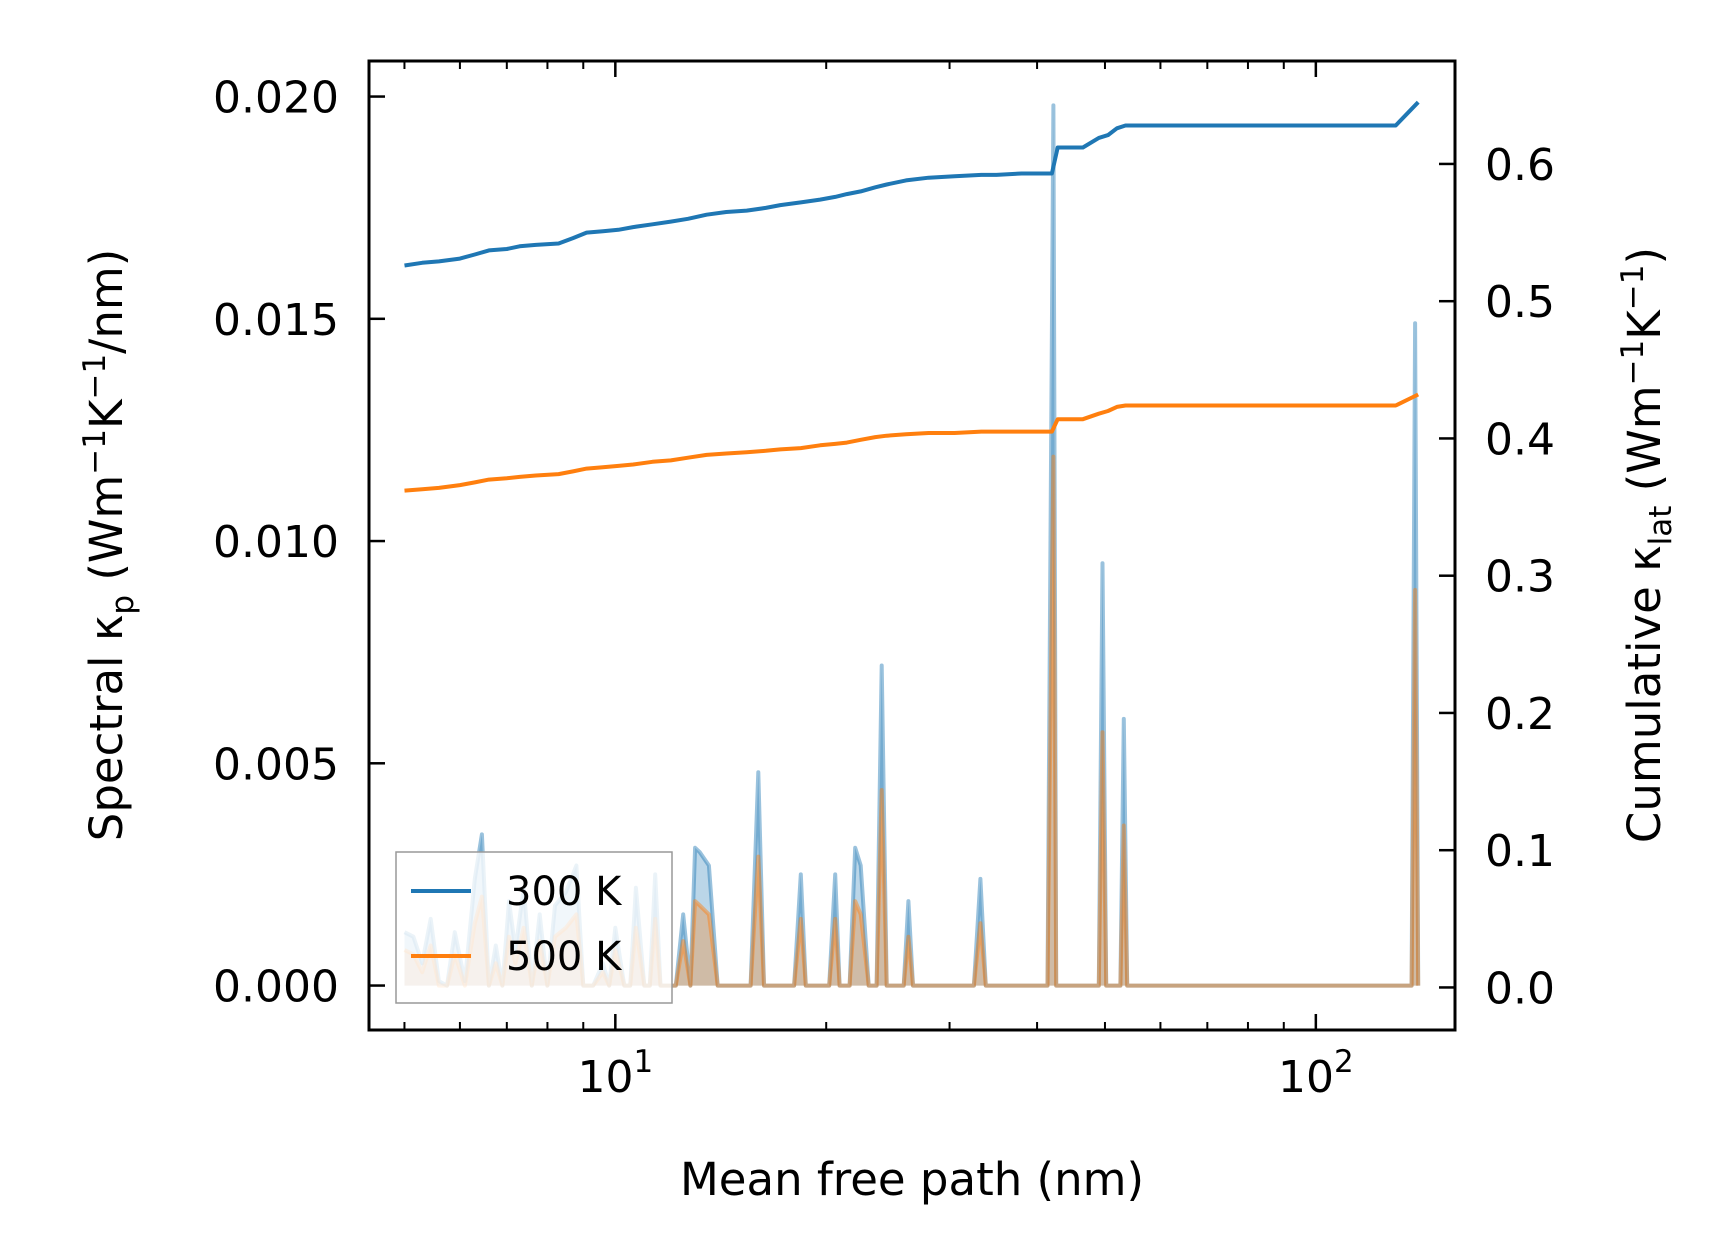  Describe the element at coordinates (1520, 577) in the screenshot. I see `y-right-tick-label: 0.3` at that location.